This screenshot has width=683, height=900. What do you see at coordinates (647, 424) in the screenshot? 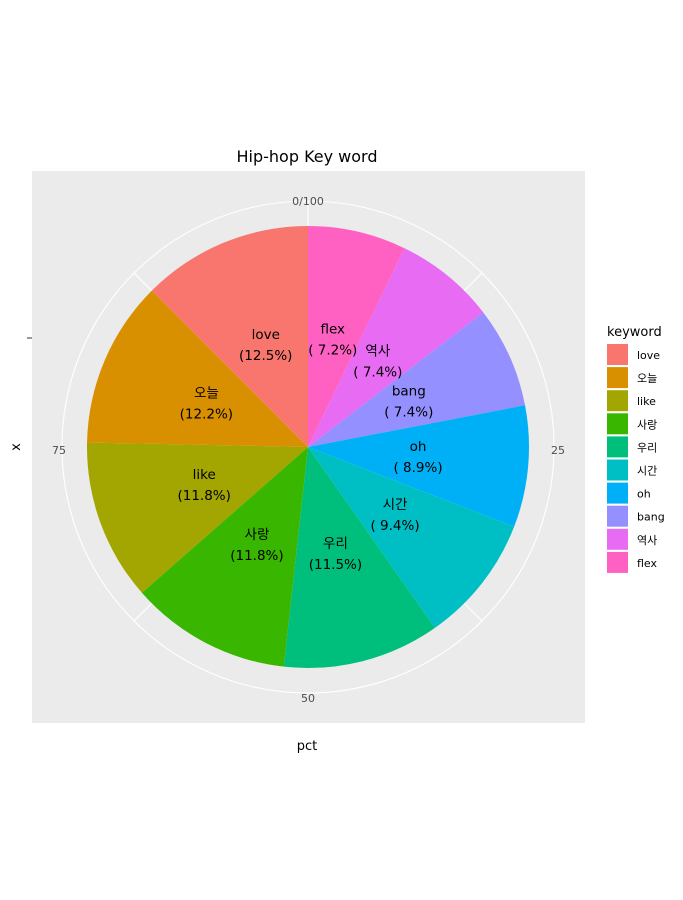
I see `legend-label: 사랑` at bounding box center [647, 424].